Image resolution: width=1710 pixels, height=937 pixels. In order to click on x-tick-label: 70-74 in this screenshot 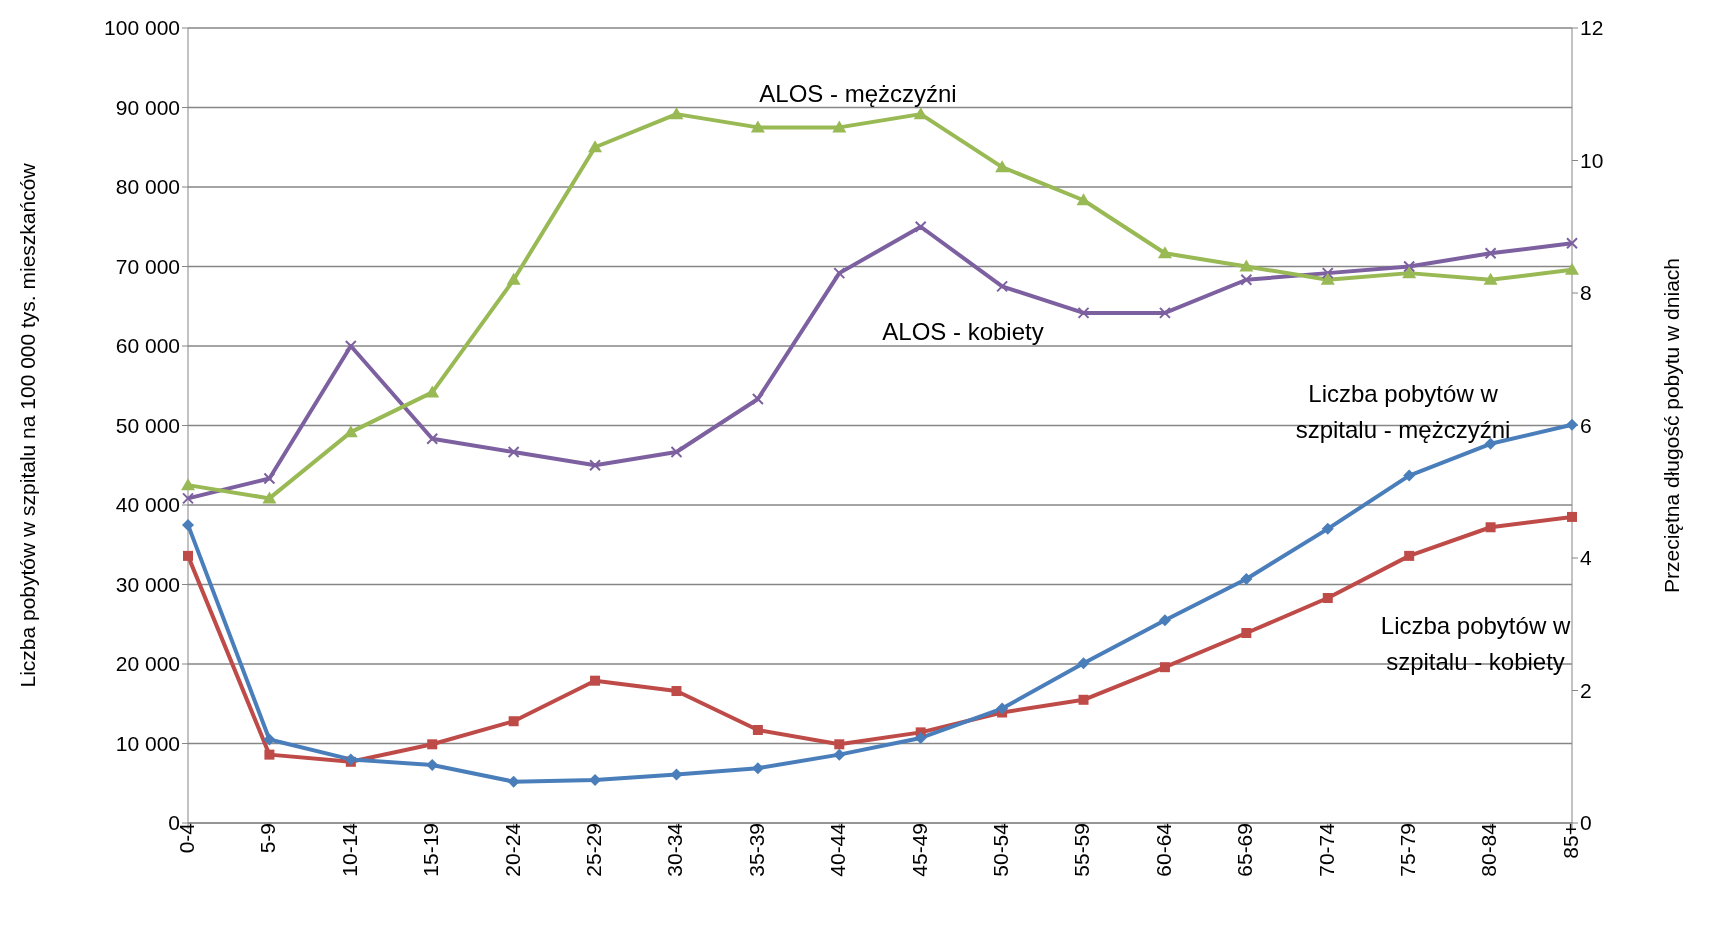, I will do `click(1326, 849)`.